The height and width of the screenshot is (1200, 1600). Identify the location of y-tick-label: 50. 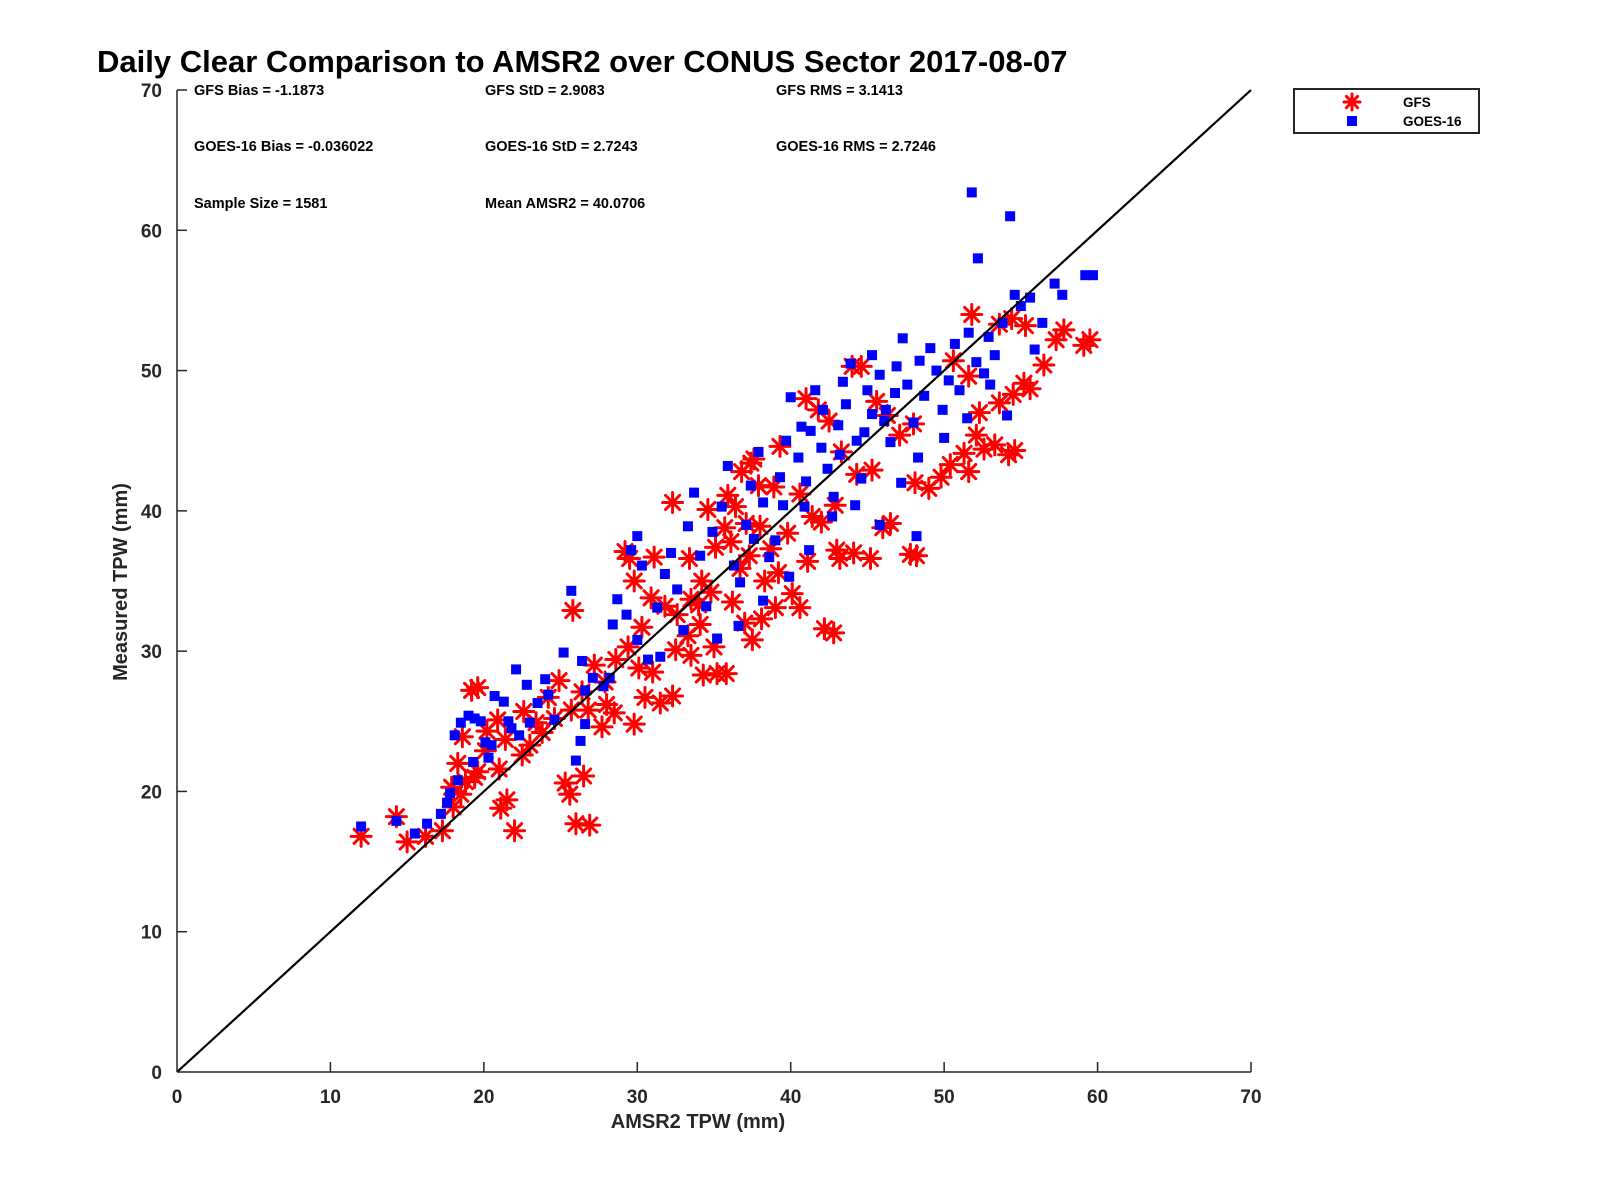
(151, 372).